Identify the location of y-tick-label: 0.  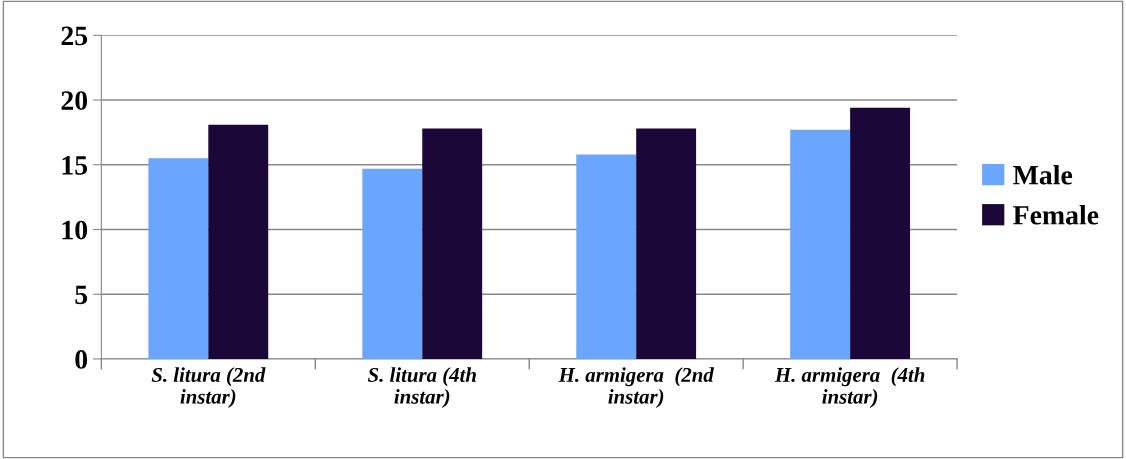
(81, 359).